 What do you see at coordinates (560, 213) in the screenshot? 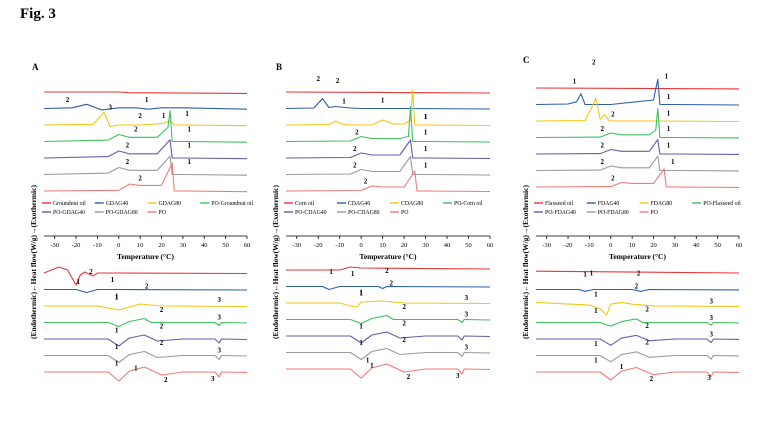
I see `legend-entry: PO-FDAG40` at bounding box center [560, 213].